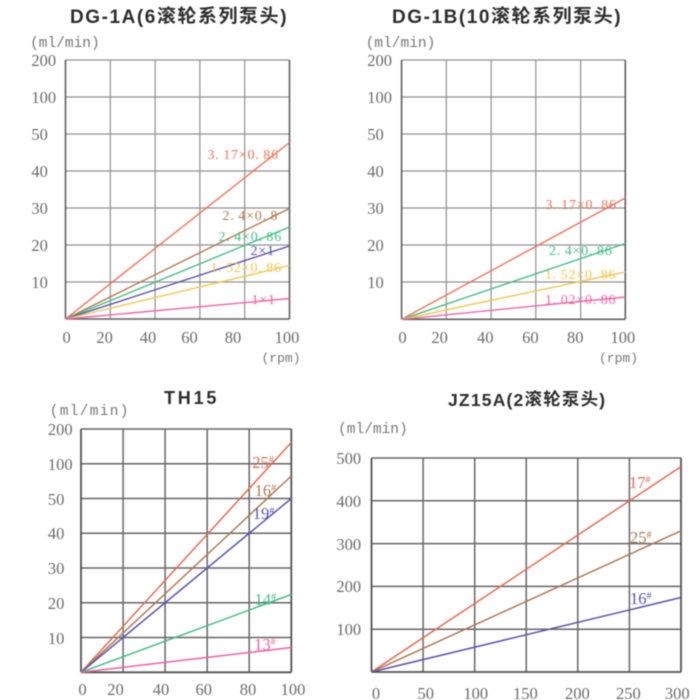 The width and height of the screenshot is (700, 700). I want to click on svg-text: JZ15A(2, so click(486, 399).